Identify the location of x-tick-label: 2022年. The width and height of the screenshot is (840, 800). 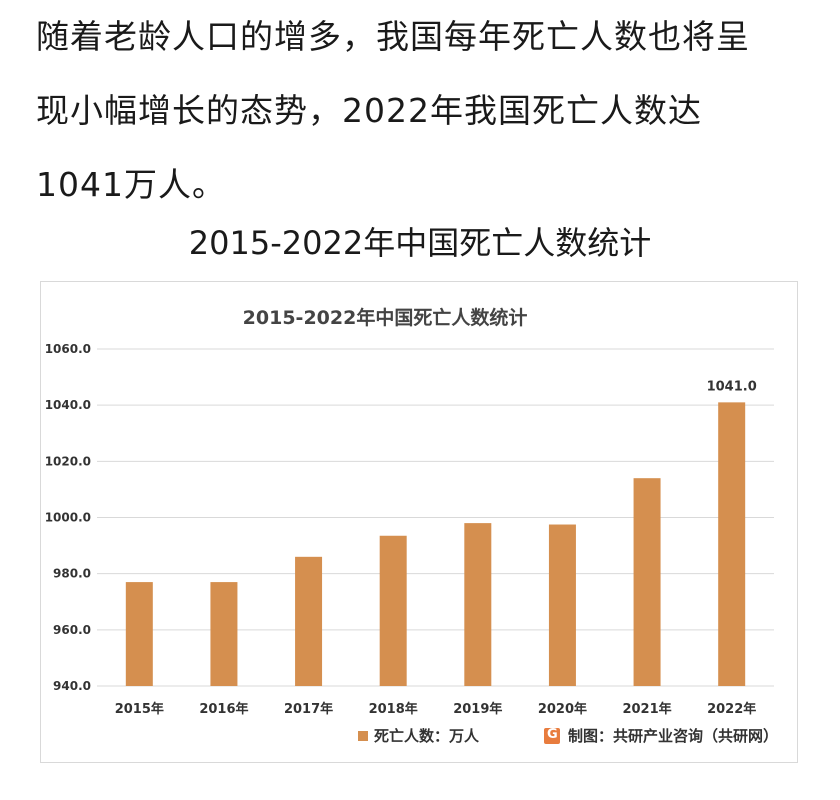
(731, 709).